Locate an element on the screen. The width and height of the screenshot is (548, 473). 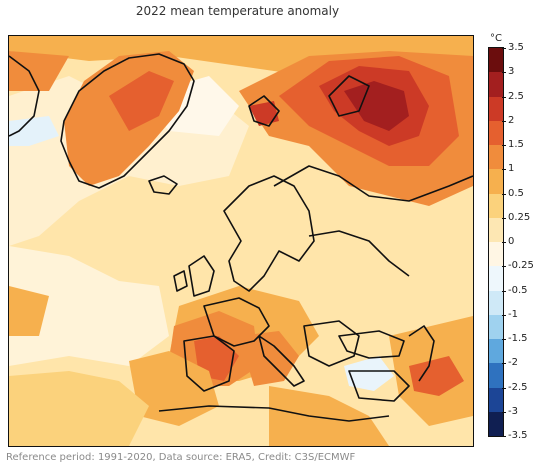
colorbar-tick-label: 3 is located at coordinates (511, 72).